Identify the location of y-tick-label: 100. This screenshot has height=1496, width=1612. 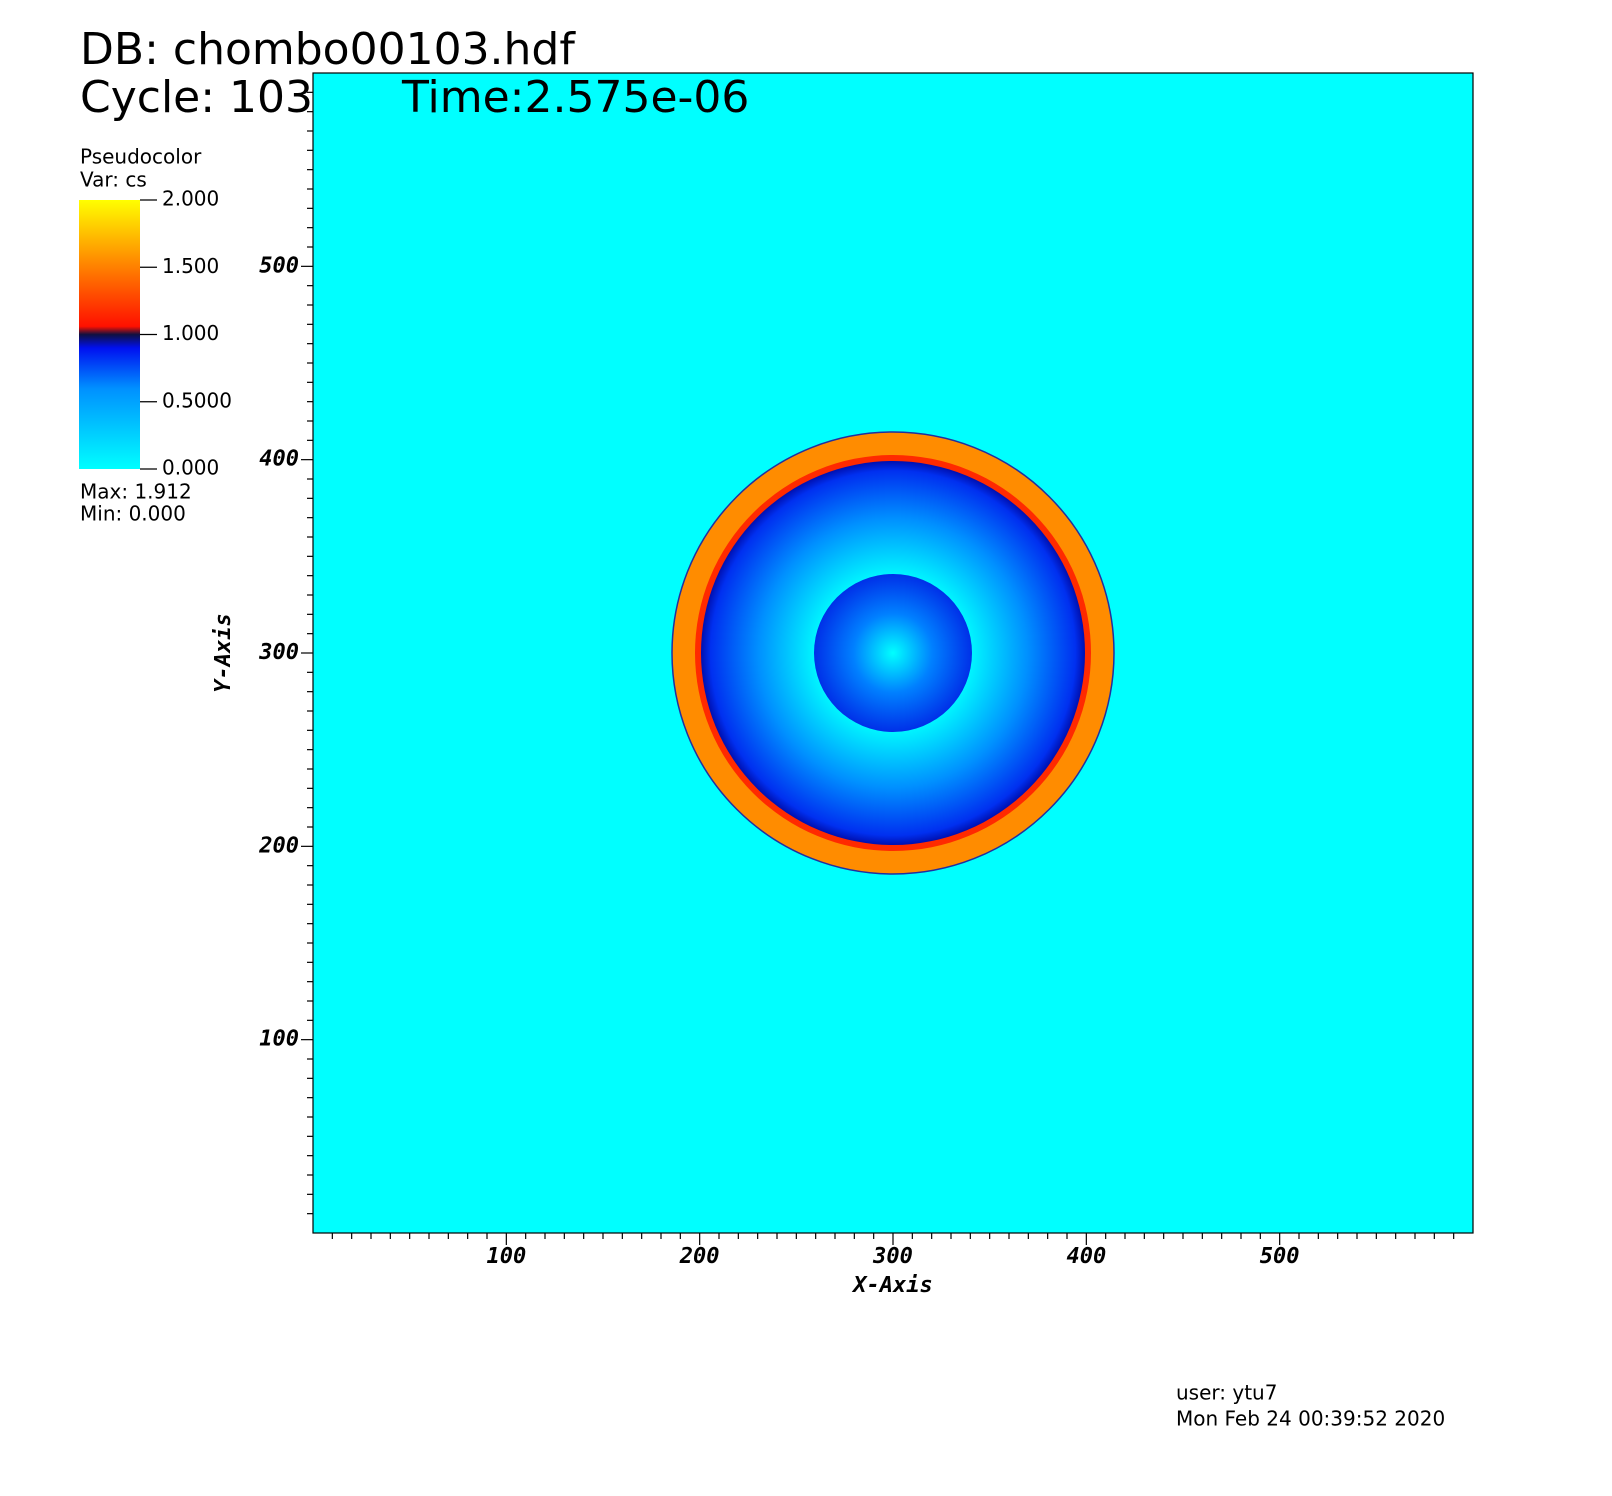
(279, 1039).